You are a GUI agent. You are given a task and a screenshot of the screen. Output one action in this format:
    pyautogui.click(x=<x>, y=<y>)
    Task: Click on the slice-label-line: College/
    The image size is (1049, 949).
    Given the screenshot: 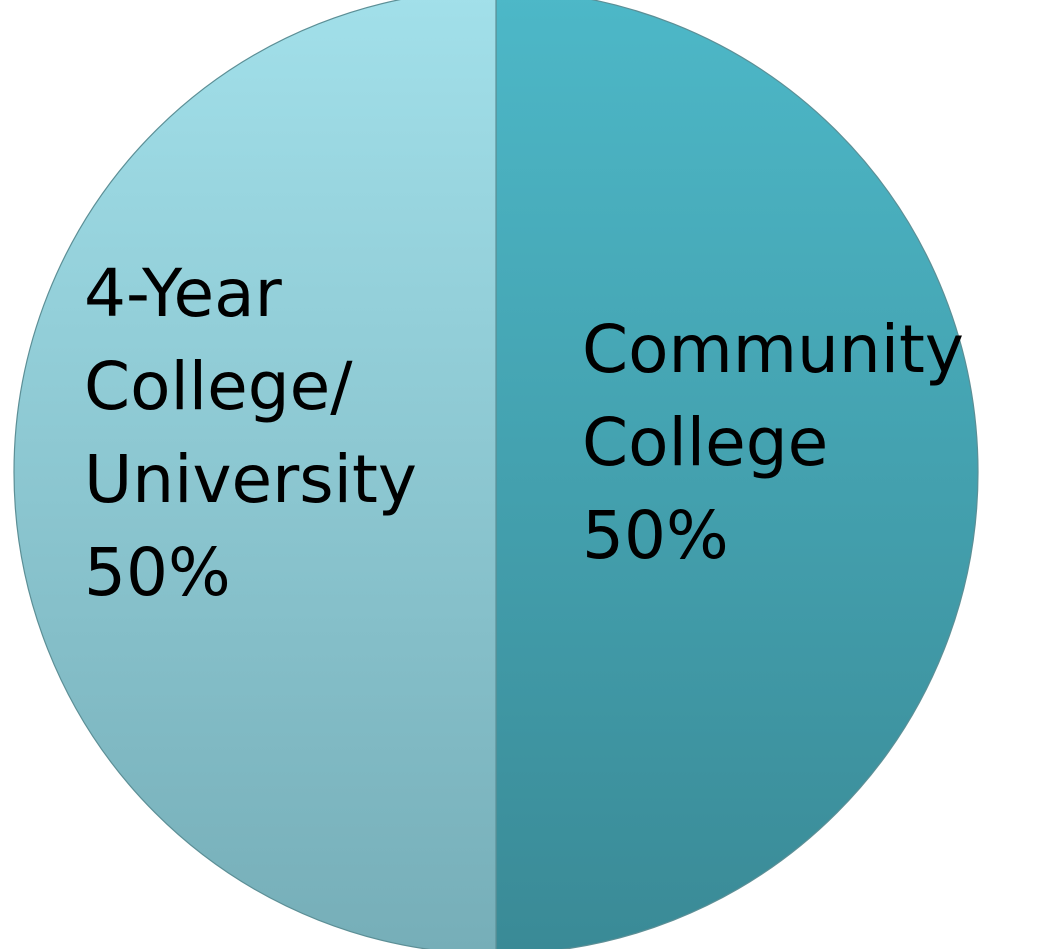 What is the action you would take?
    pyautogui.click(x=218, y=386)
    